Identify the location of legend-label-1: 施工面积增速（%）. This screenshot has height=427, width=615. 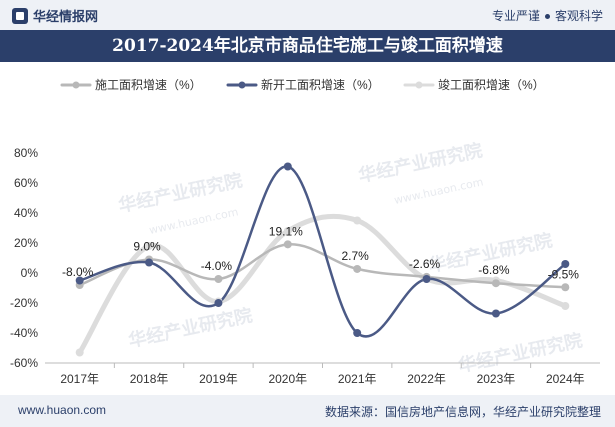
(148, 85).